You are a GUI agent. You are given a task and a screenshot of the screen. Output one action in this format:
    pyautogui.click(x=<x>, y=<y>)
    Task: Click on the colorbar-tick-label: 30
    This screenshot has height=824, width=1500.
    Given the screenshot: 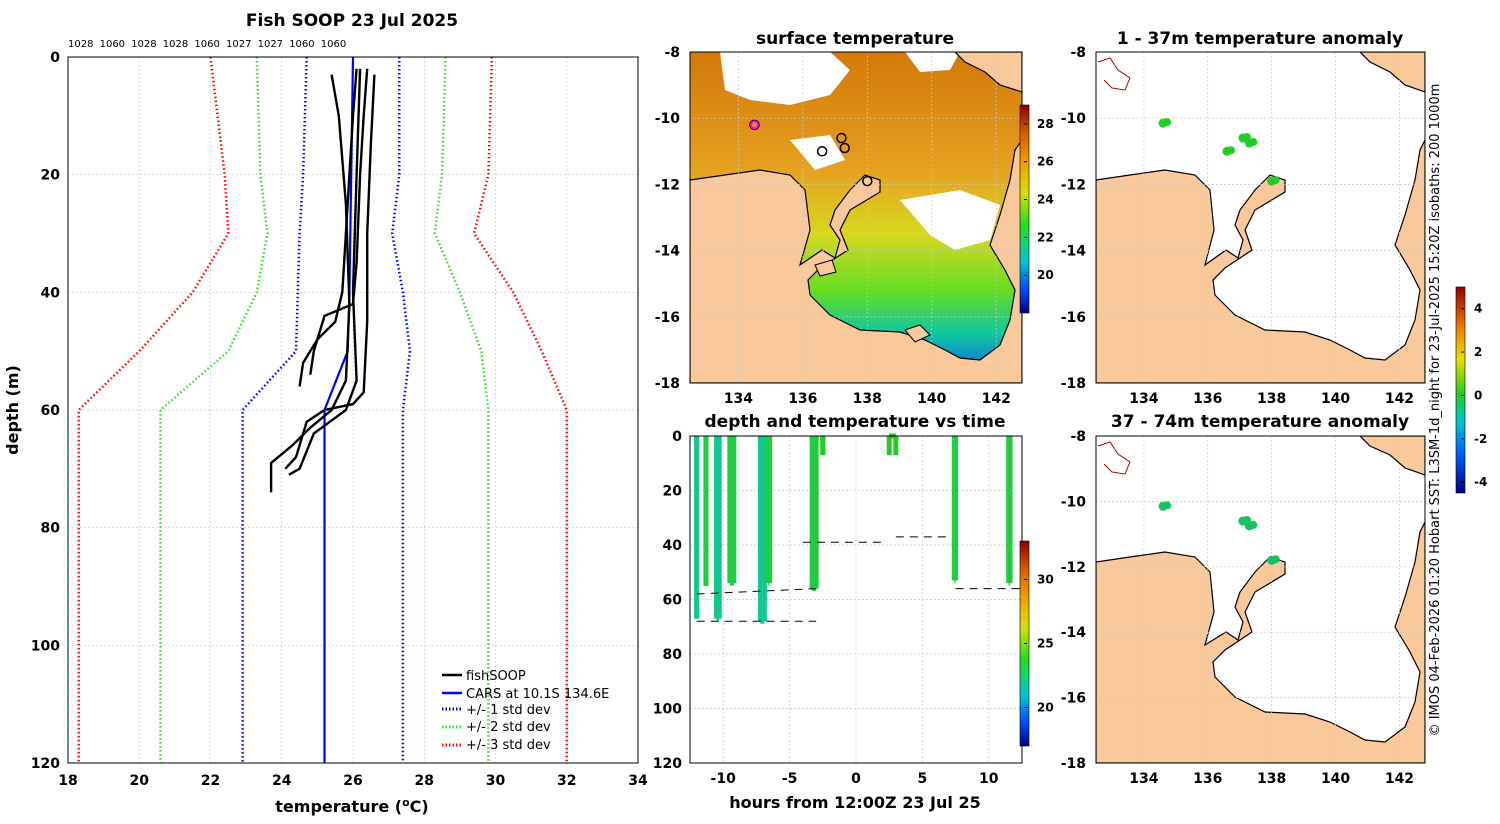 What is the action you would take?
    pyautogui.click(x=1045, y=579)
    